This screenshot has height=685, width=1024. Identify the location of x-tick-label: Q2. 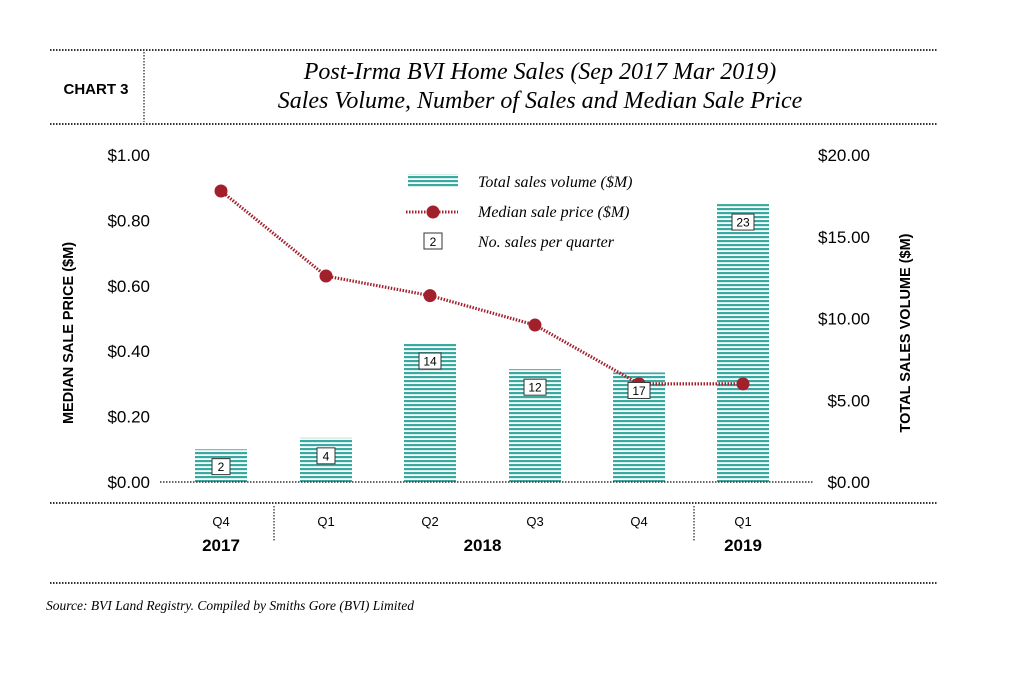
(429, 521).